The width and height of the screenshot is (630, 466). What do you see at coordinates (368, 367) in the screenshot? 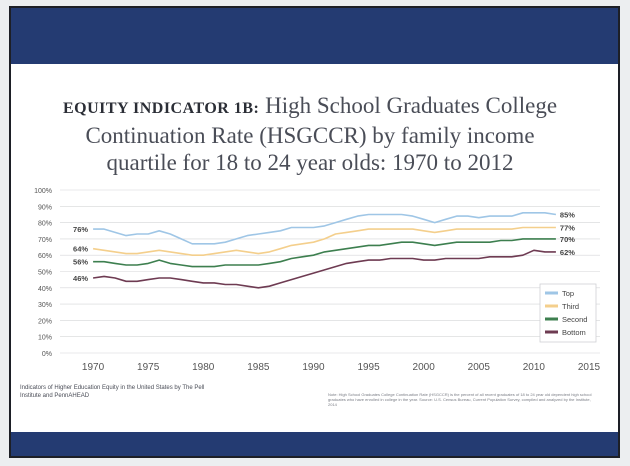
I see `x-tick-label: 1995` at bounding box center [368, 367].